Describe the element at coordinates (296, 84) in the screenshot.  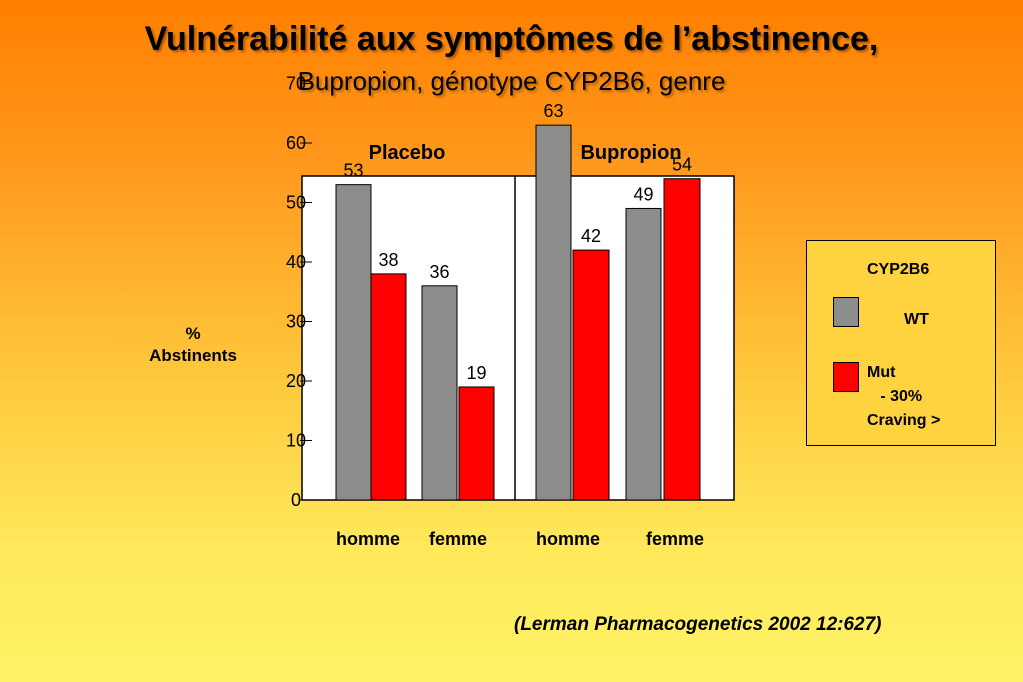
I see `y-tick-label: 70` at that location.